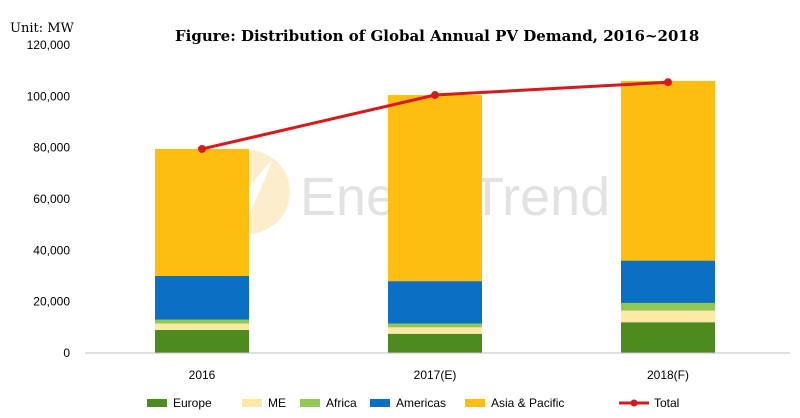 The height and width of the screenshot is (418, 800). Describe the element at coordinates (66, 353) in the screenshot. I see `y-tick-label: 0` at that location.